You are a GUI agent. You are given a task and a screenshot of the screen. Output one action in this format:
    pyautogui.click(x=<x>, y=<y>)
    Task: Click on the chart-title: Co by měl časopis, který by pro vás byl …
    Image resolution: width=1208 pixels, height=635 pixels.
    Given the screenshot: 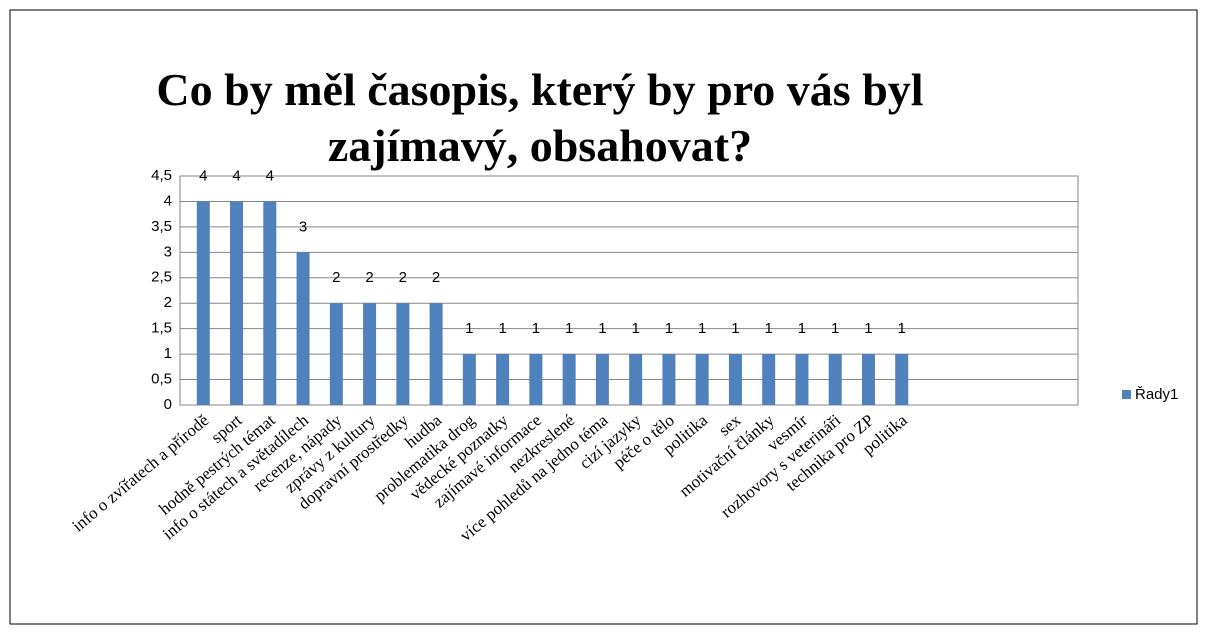 What is the action you would take?
    pyautogui.click(x=540, y=117)
    